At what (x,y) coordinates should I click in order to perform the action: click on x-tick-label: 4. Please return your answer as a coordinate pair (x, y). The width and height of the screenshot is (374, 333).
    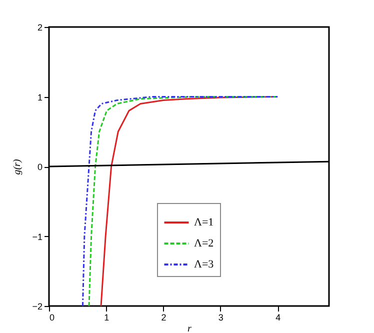
    Looking at the image, I should click on (278, 317).